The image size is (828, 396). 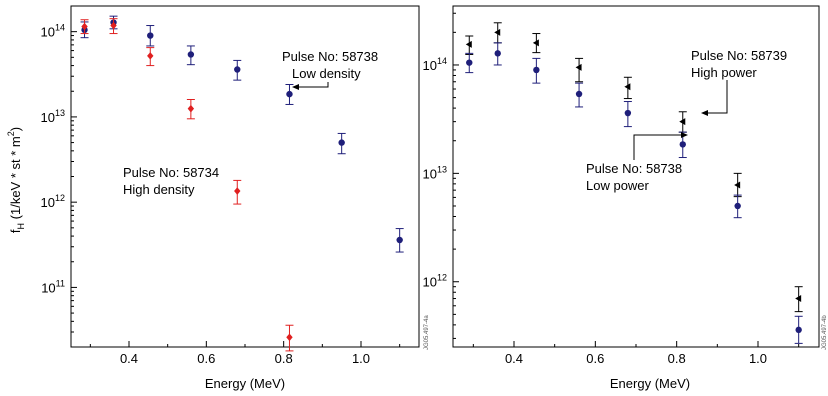 What do you see at coordinates (326, 73) in the screenshot?
I see `left-annotation-58738-line2: Low density` at bounding box center [326, 73].